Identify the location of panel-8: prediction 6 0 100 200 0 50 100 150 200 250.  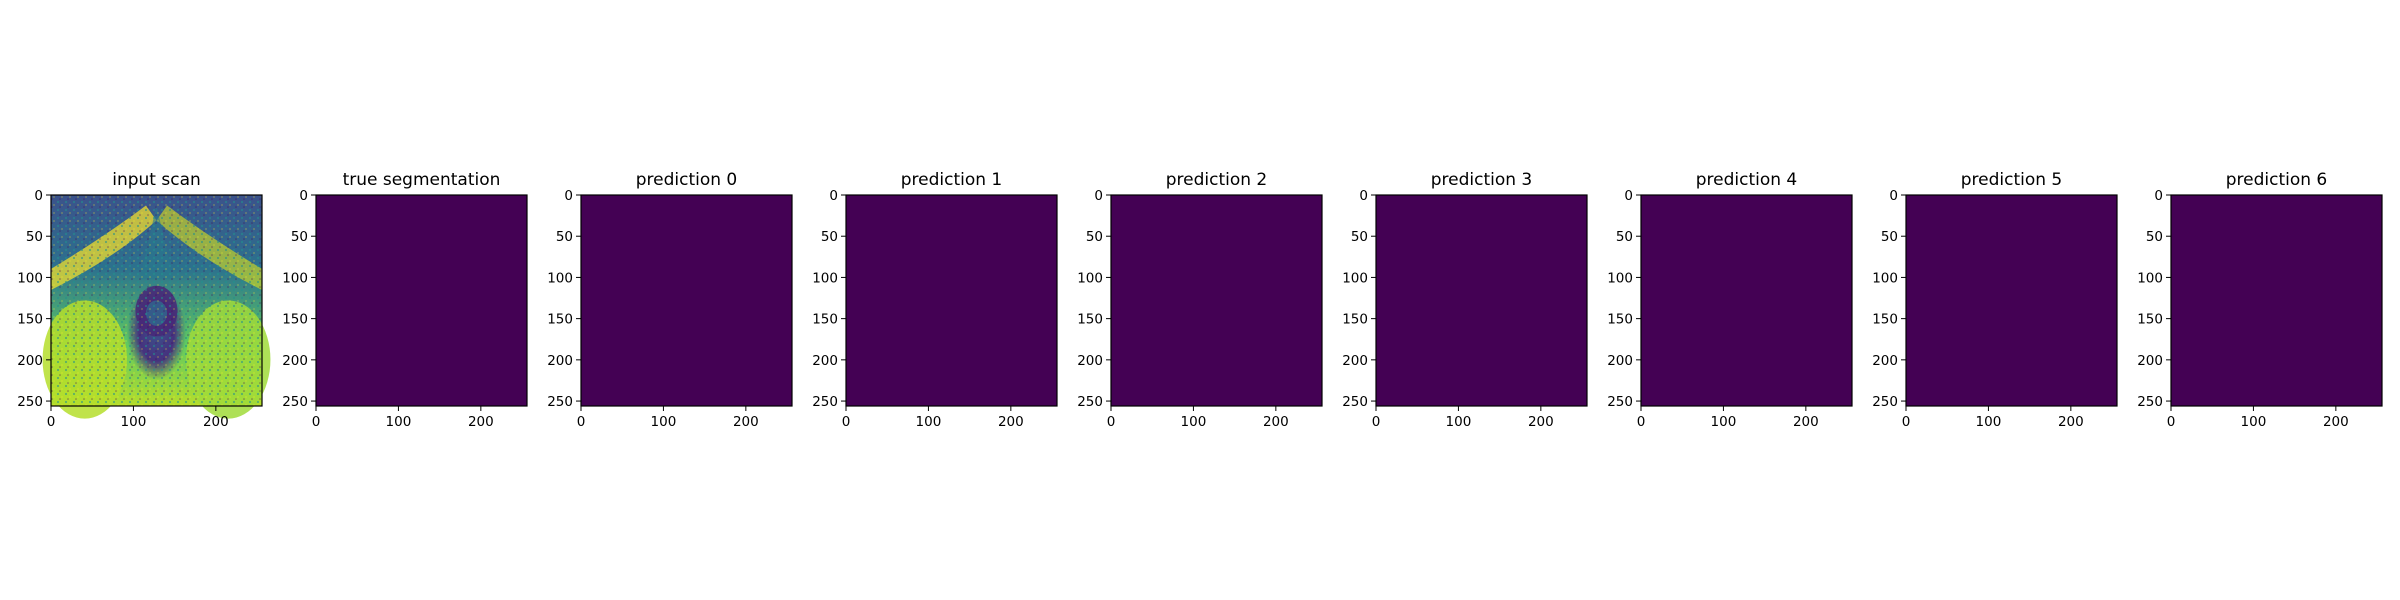
(2260, 300).